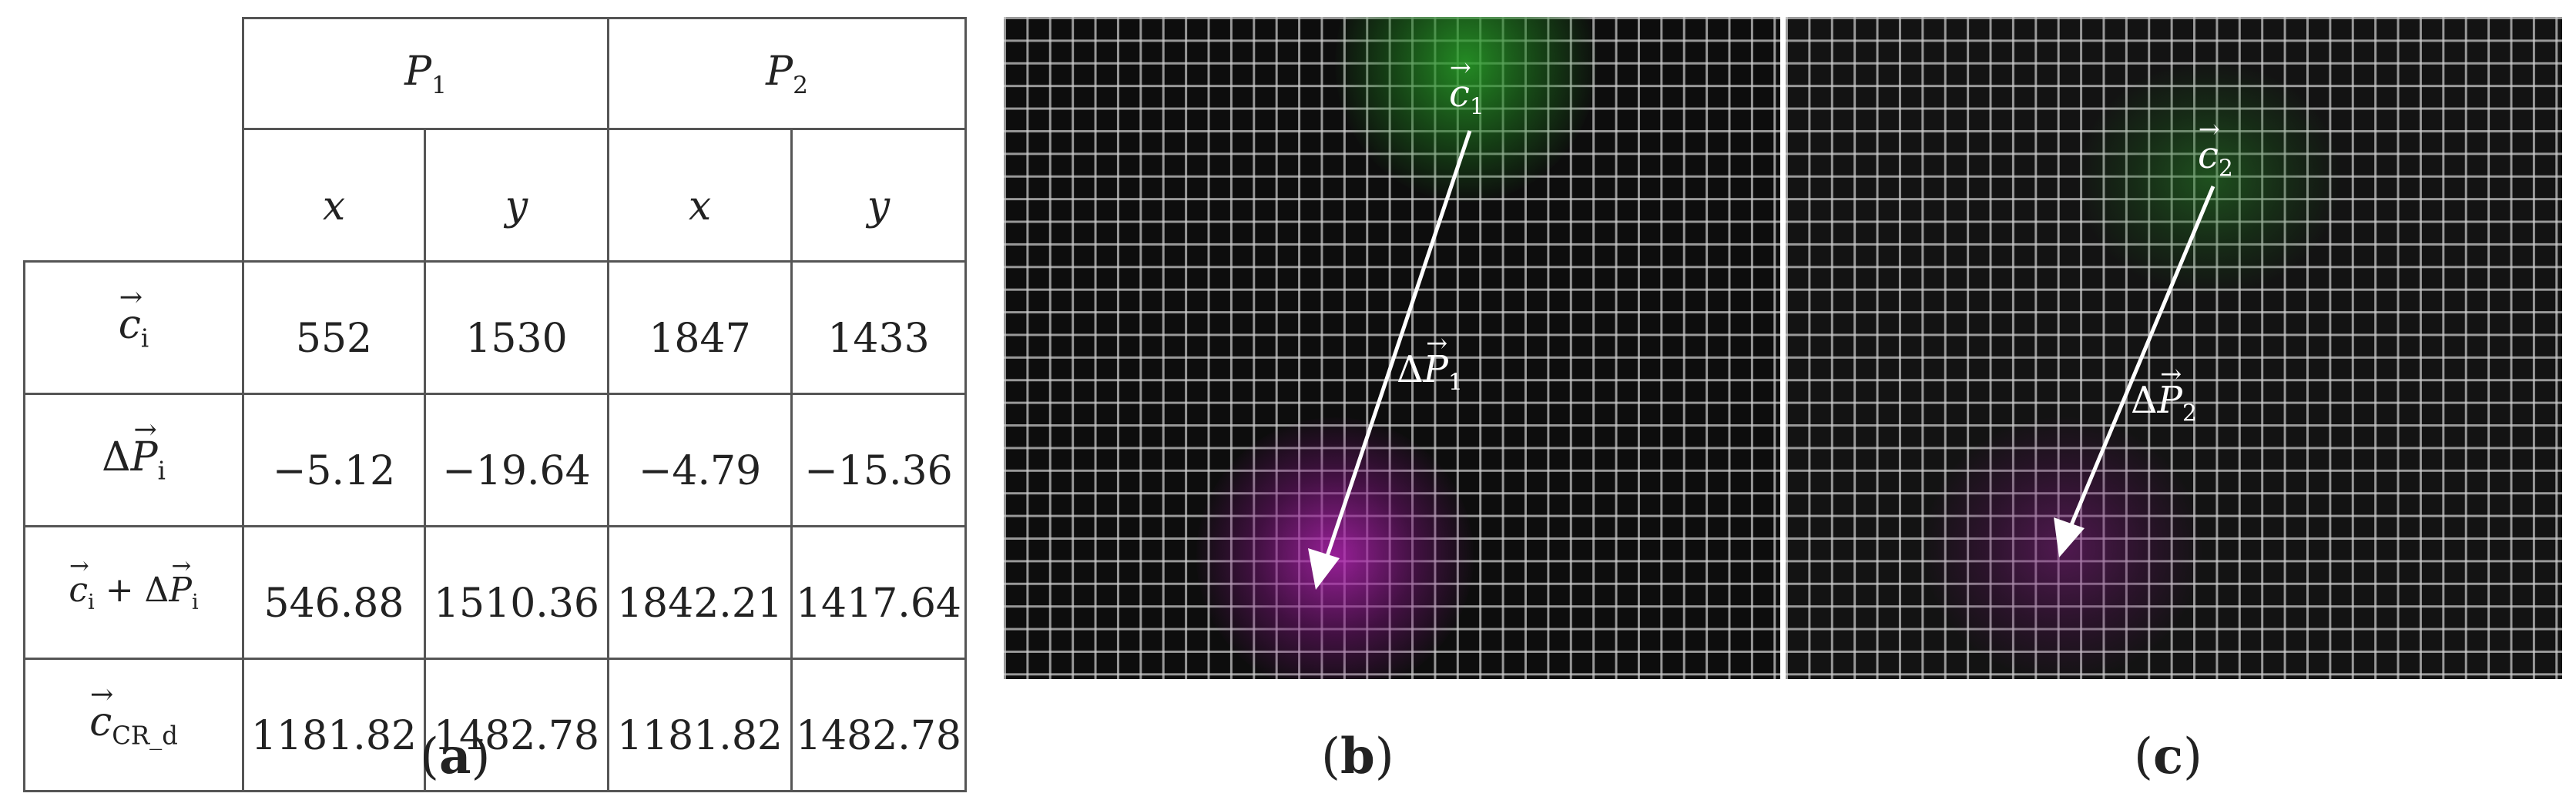 This screenshot has height=810, width=2576. I want to click on table-cell: −19.64, so click(516, 460).